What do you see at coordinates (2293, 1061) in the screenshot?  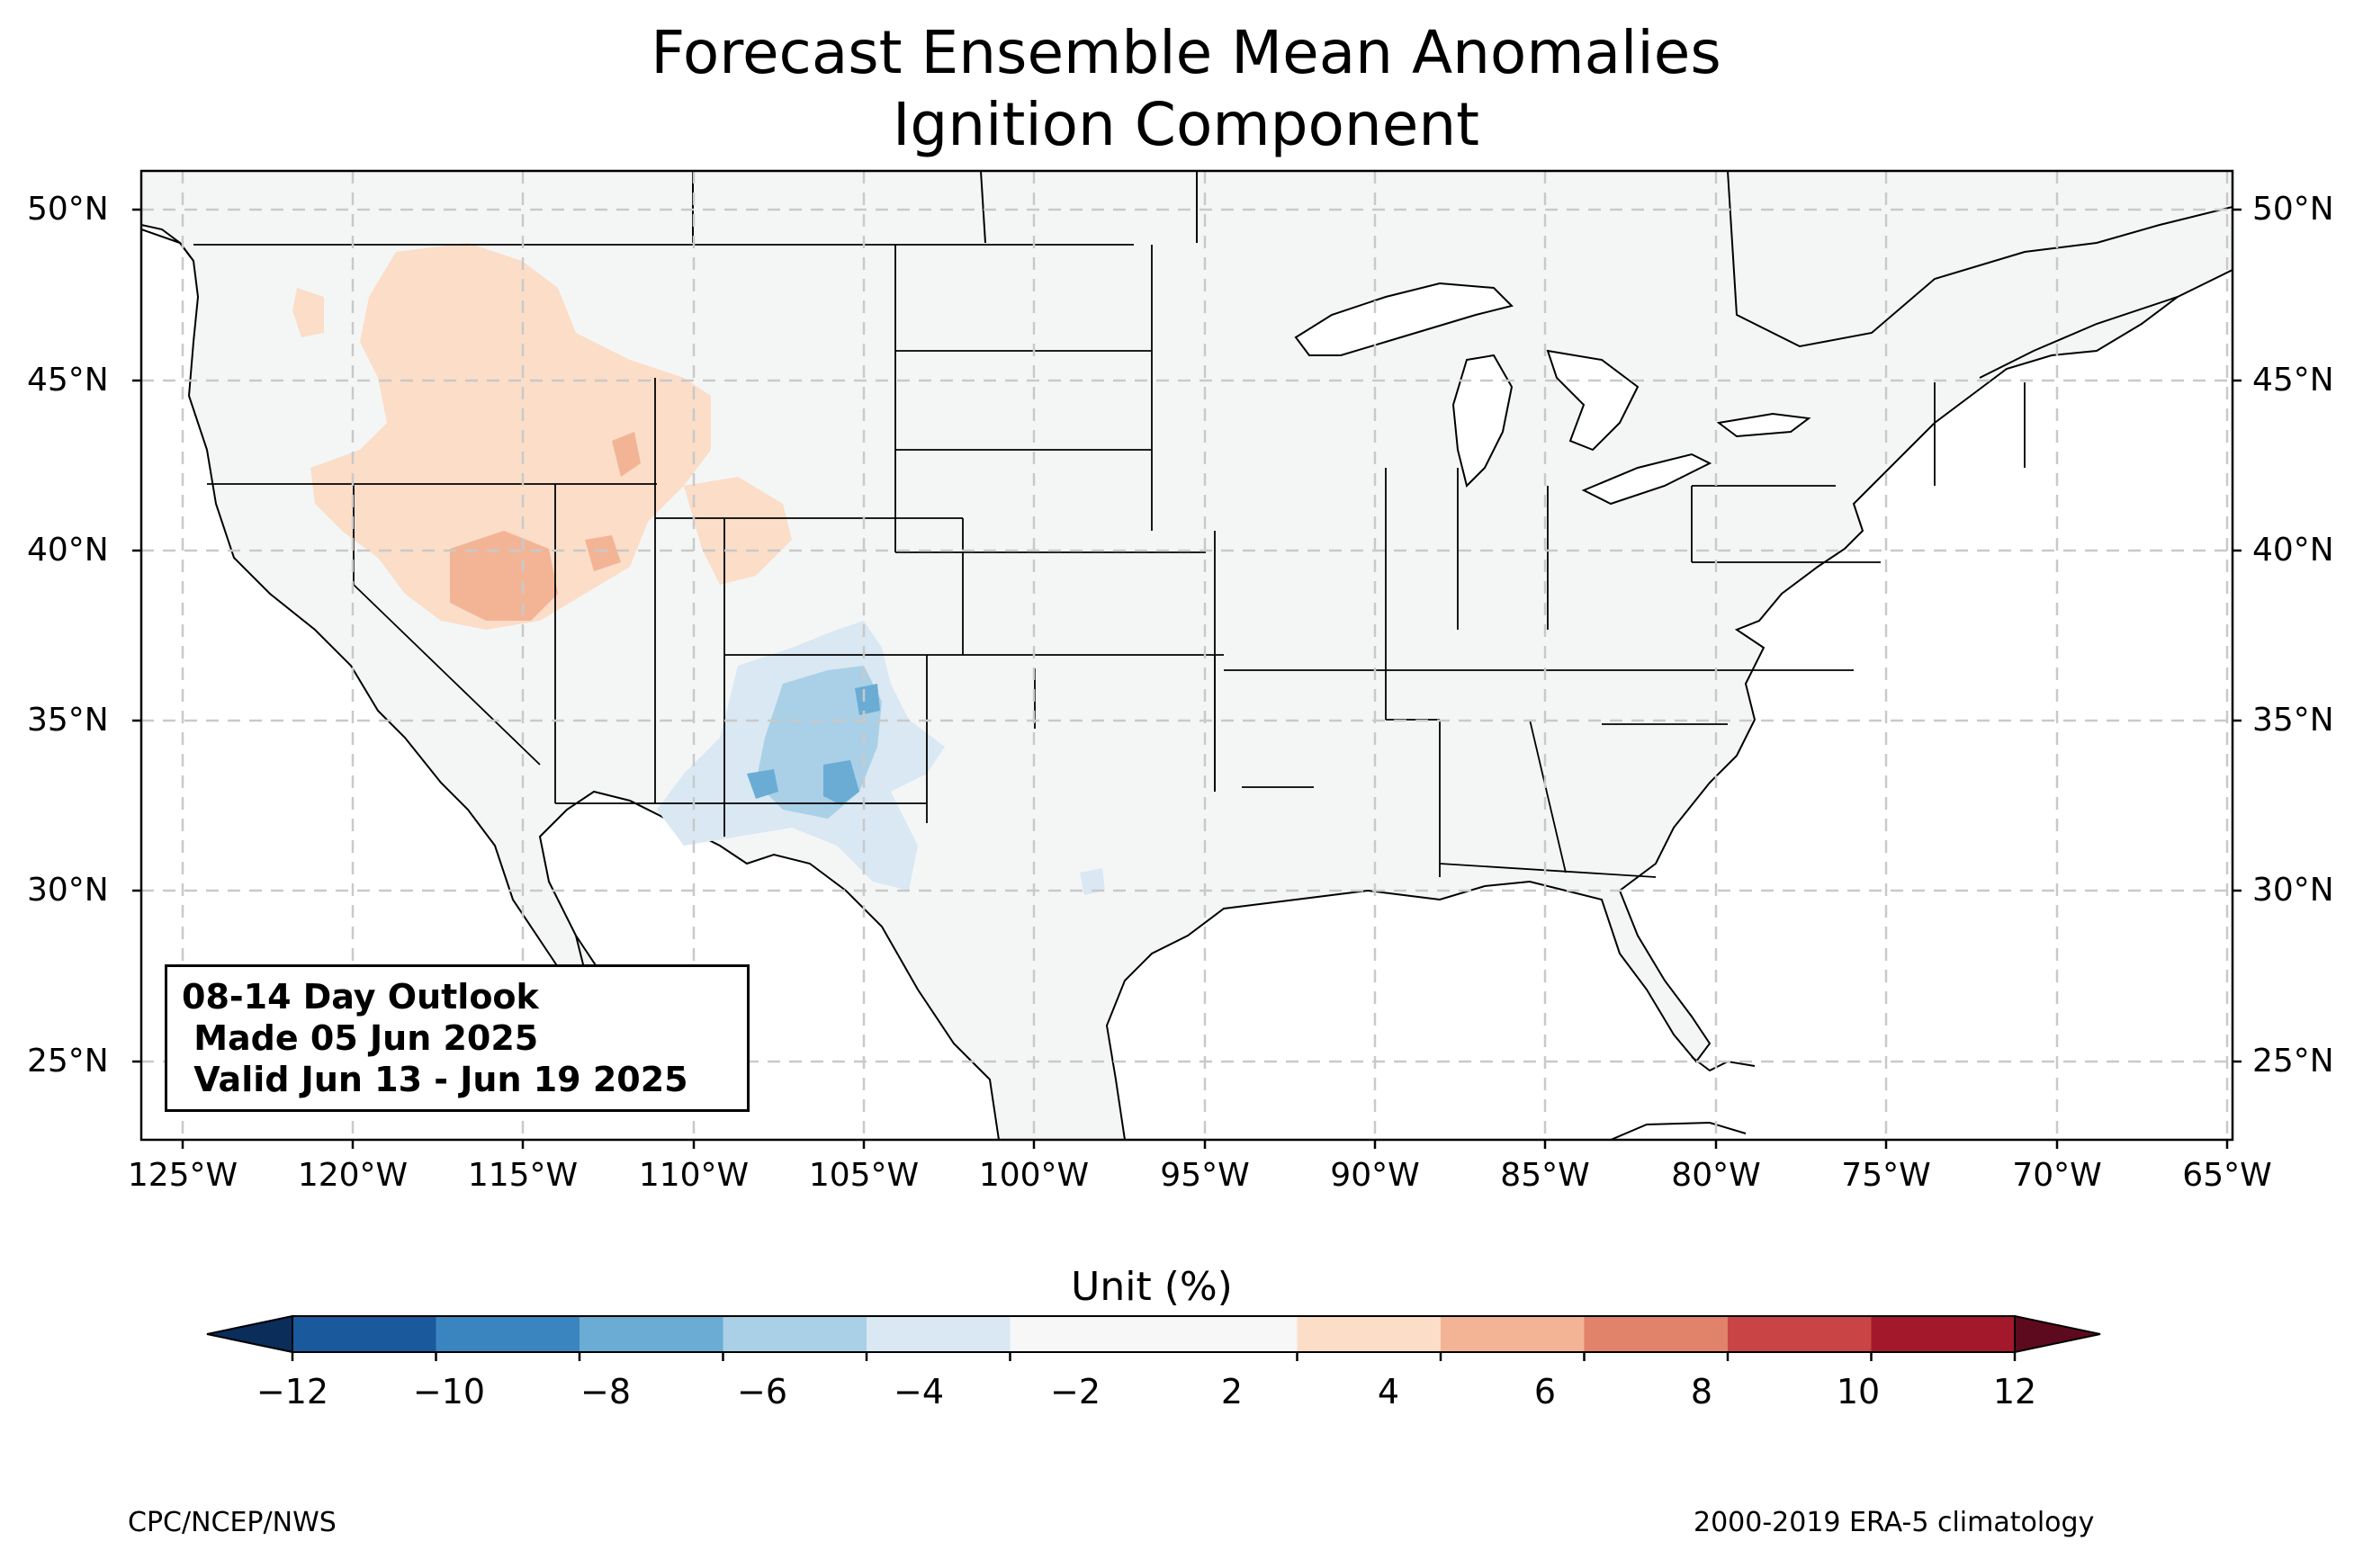 I see `lat-label-25-right: 25°N` at bounding box center [2293, 1061].